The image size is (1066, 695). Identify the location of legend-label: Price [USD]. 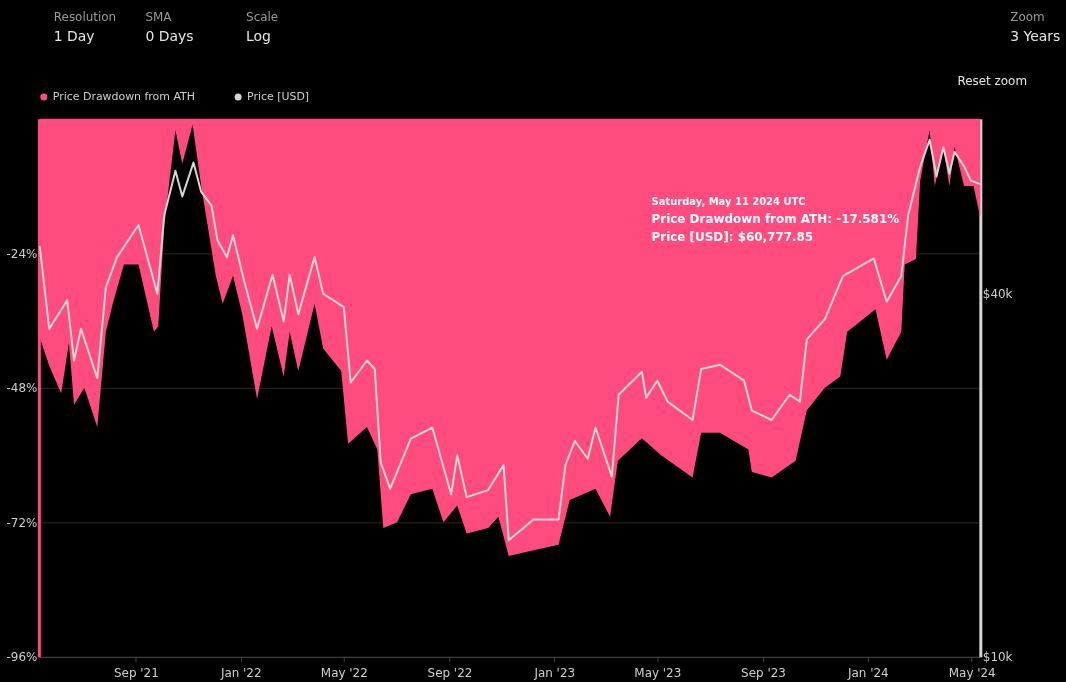
(278, 96).